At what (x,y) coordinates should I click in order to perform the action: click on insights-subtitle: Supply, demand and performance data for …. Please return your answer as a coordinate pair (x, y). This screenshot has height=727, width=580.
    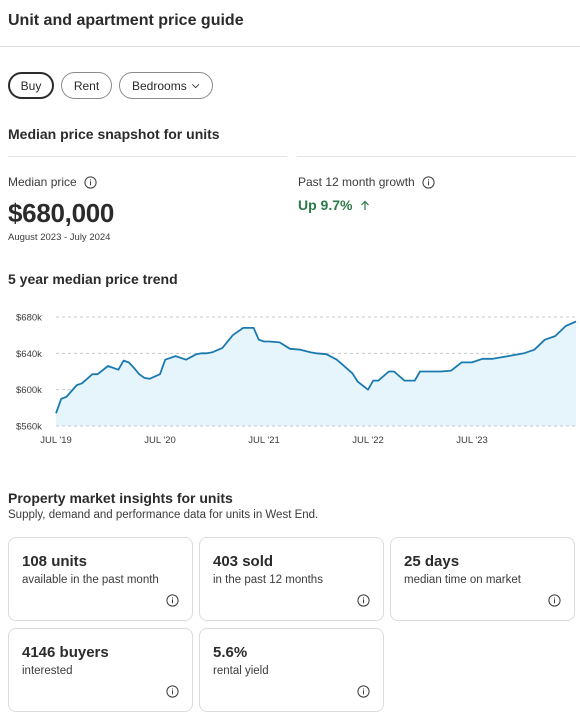
    Looking at the image, I should click on (163, 515).